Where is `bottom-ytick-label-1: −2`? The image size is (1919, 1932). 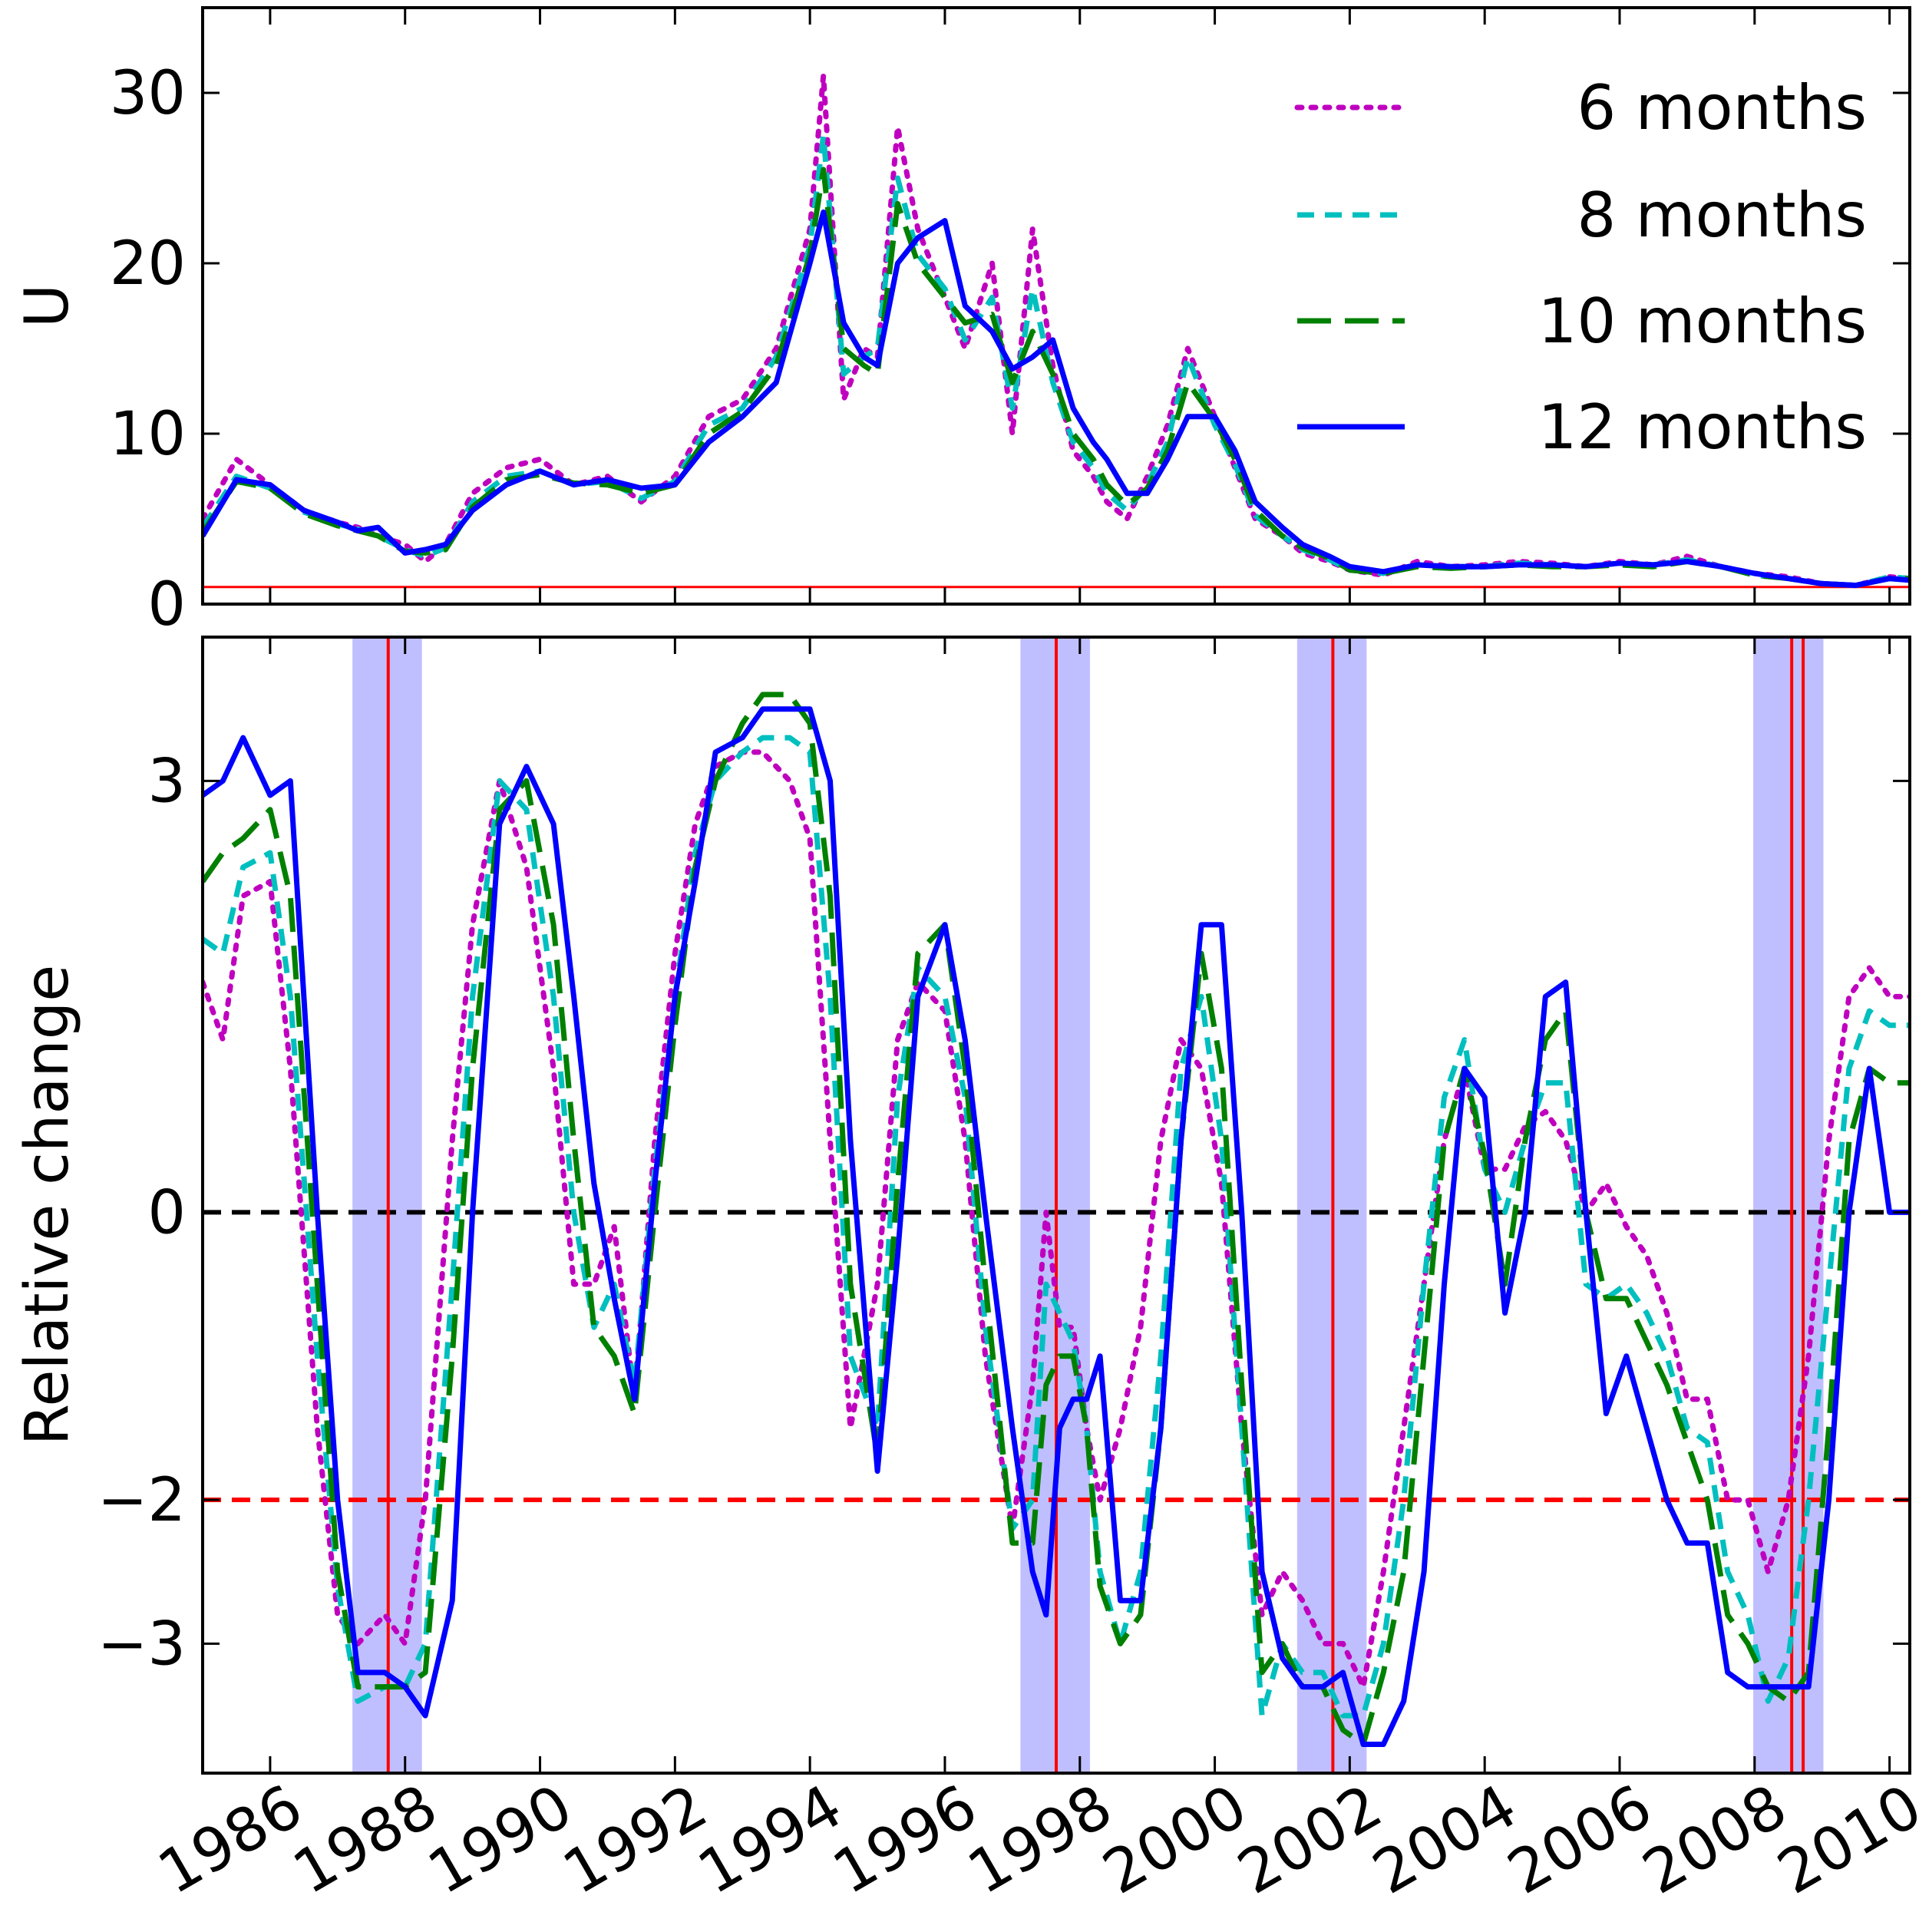 bottom-ytick-label-1: −2 is located at coordinates (141, 1500).